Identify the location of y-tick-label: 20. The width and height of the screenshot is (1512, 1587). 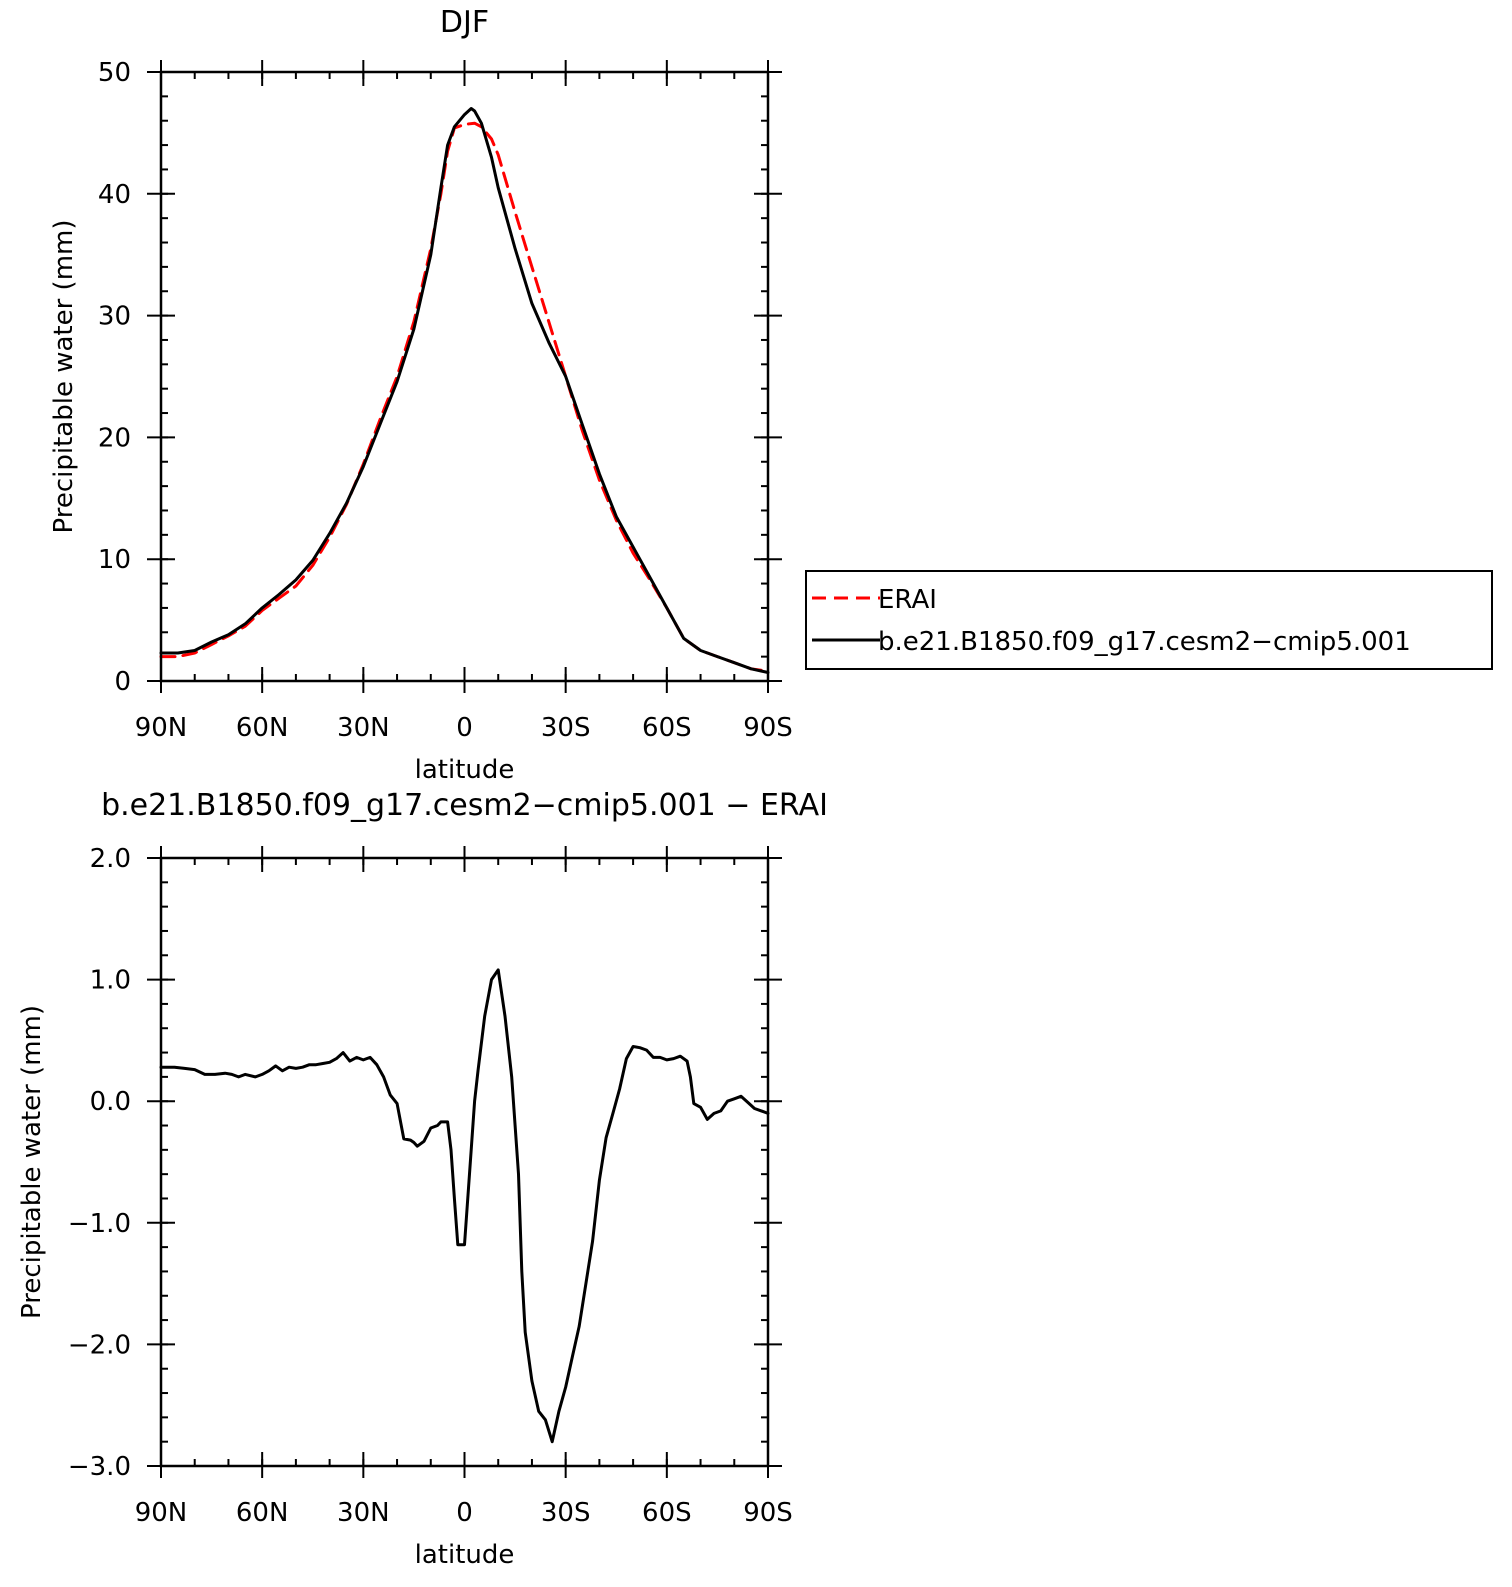
(114, 438).